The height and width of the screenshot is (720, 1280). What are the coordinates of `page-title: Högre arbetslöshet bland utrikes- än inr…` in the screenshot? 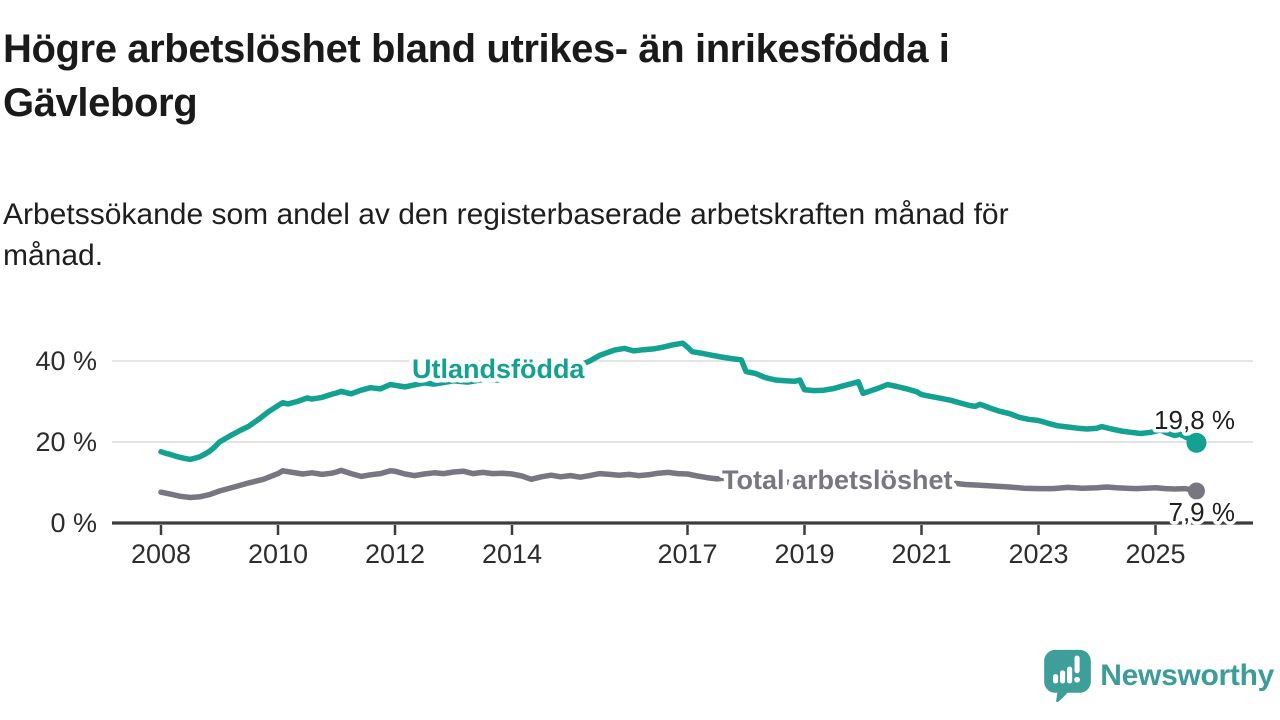 It's located at (613, 76).